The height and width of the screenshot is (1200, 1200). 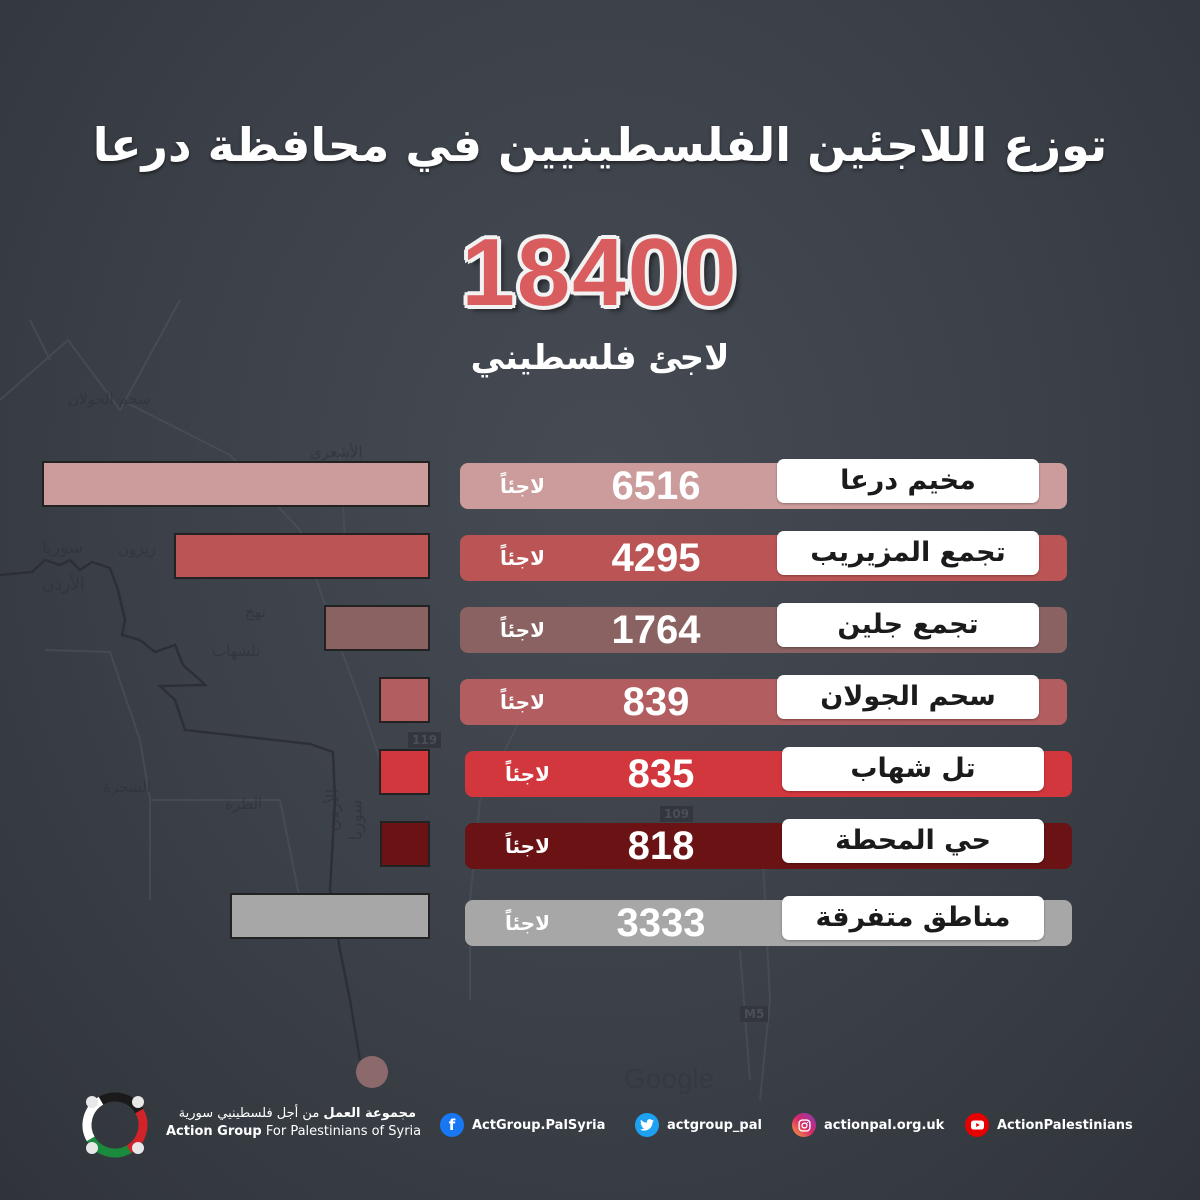 What do you see at coordinates (656, 630) in the screenshot?
I see `refugee-count: 1764` at bounding box center [656, 630].